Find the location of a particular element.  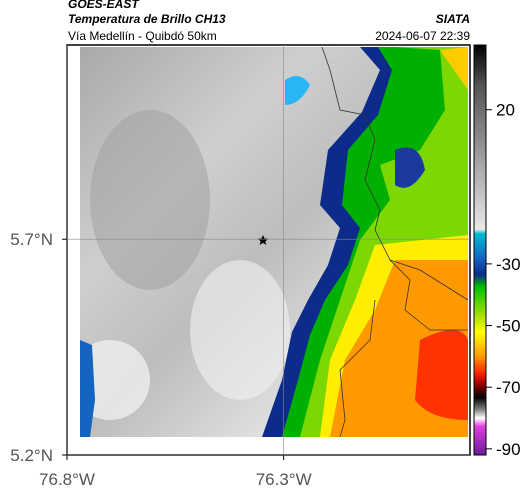

org: SIATA is located at coordinates (453, 19).